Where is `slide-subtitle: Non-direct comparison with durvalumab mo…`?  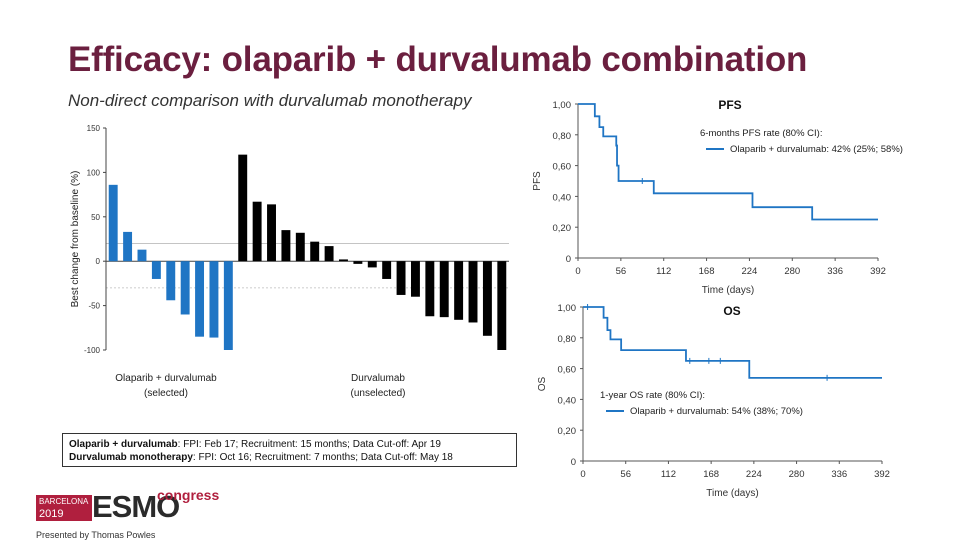
slide-subtitle: Non-direct comparison with durvalumab mo… is located at coordinates (270, 100).